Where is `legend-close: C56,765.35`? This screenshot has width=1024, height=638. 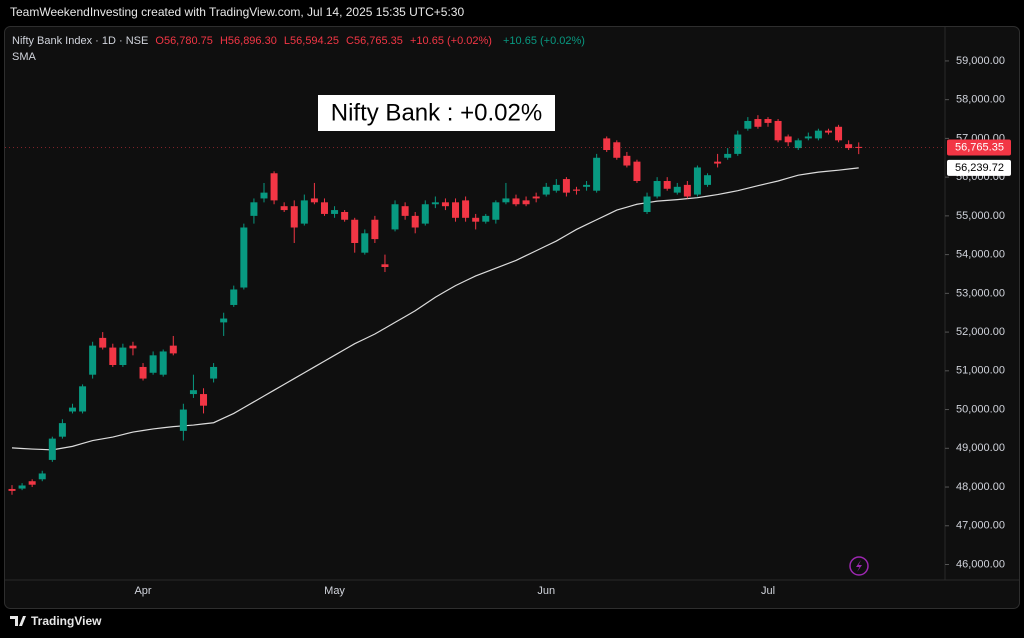 legend-close: C56,765.35 is located at coordinates (374, 41).